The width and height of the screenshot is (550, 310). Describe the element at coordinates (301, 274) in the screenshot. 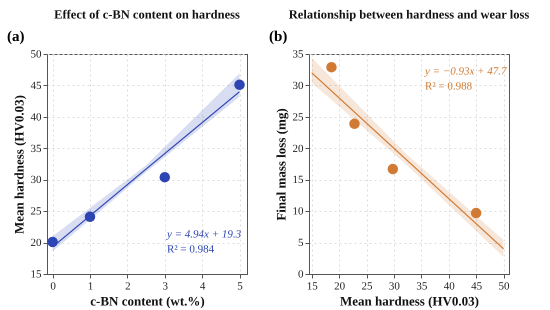

I see `y-tick-label: 0` at that location.